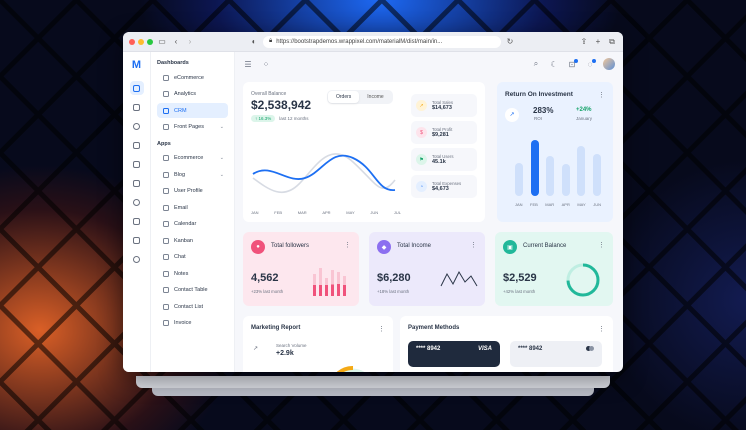 Image resolution: width=746 pixels, height=430 pixels. Describe the element at coordinates (190, 41) in the screenshot. I see `forward-icon: ›` at that location.